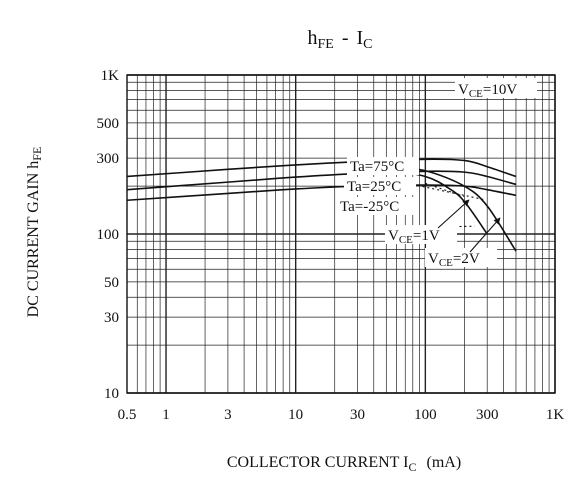 This screenshot has height=491, width=587. What do you see at coordinates (108, 235) in the screenshot?
I see `y-tick-label: 100` at bounding box center [108, 235].